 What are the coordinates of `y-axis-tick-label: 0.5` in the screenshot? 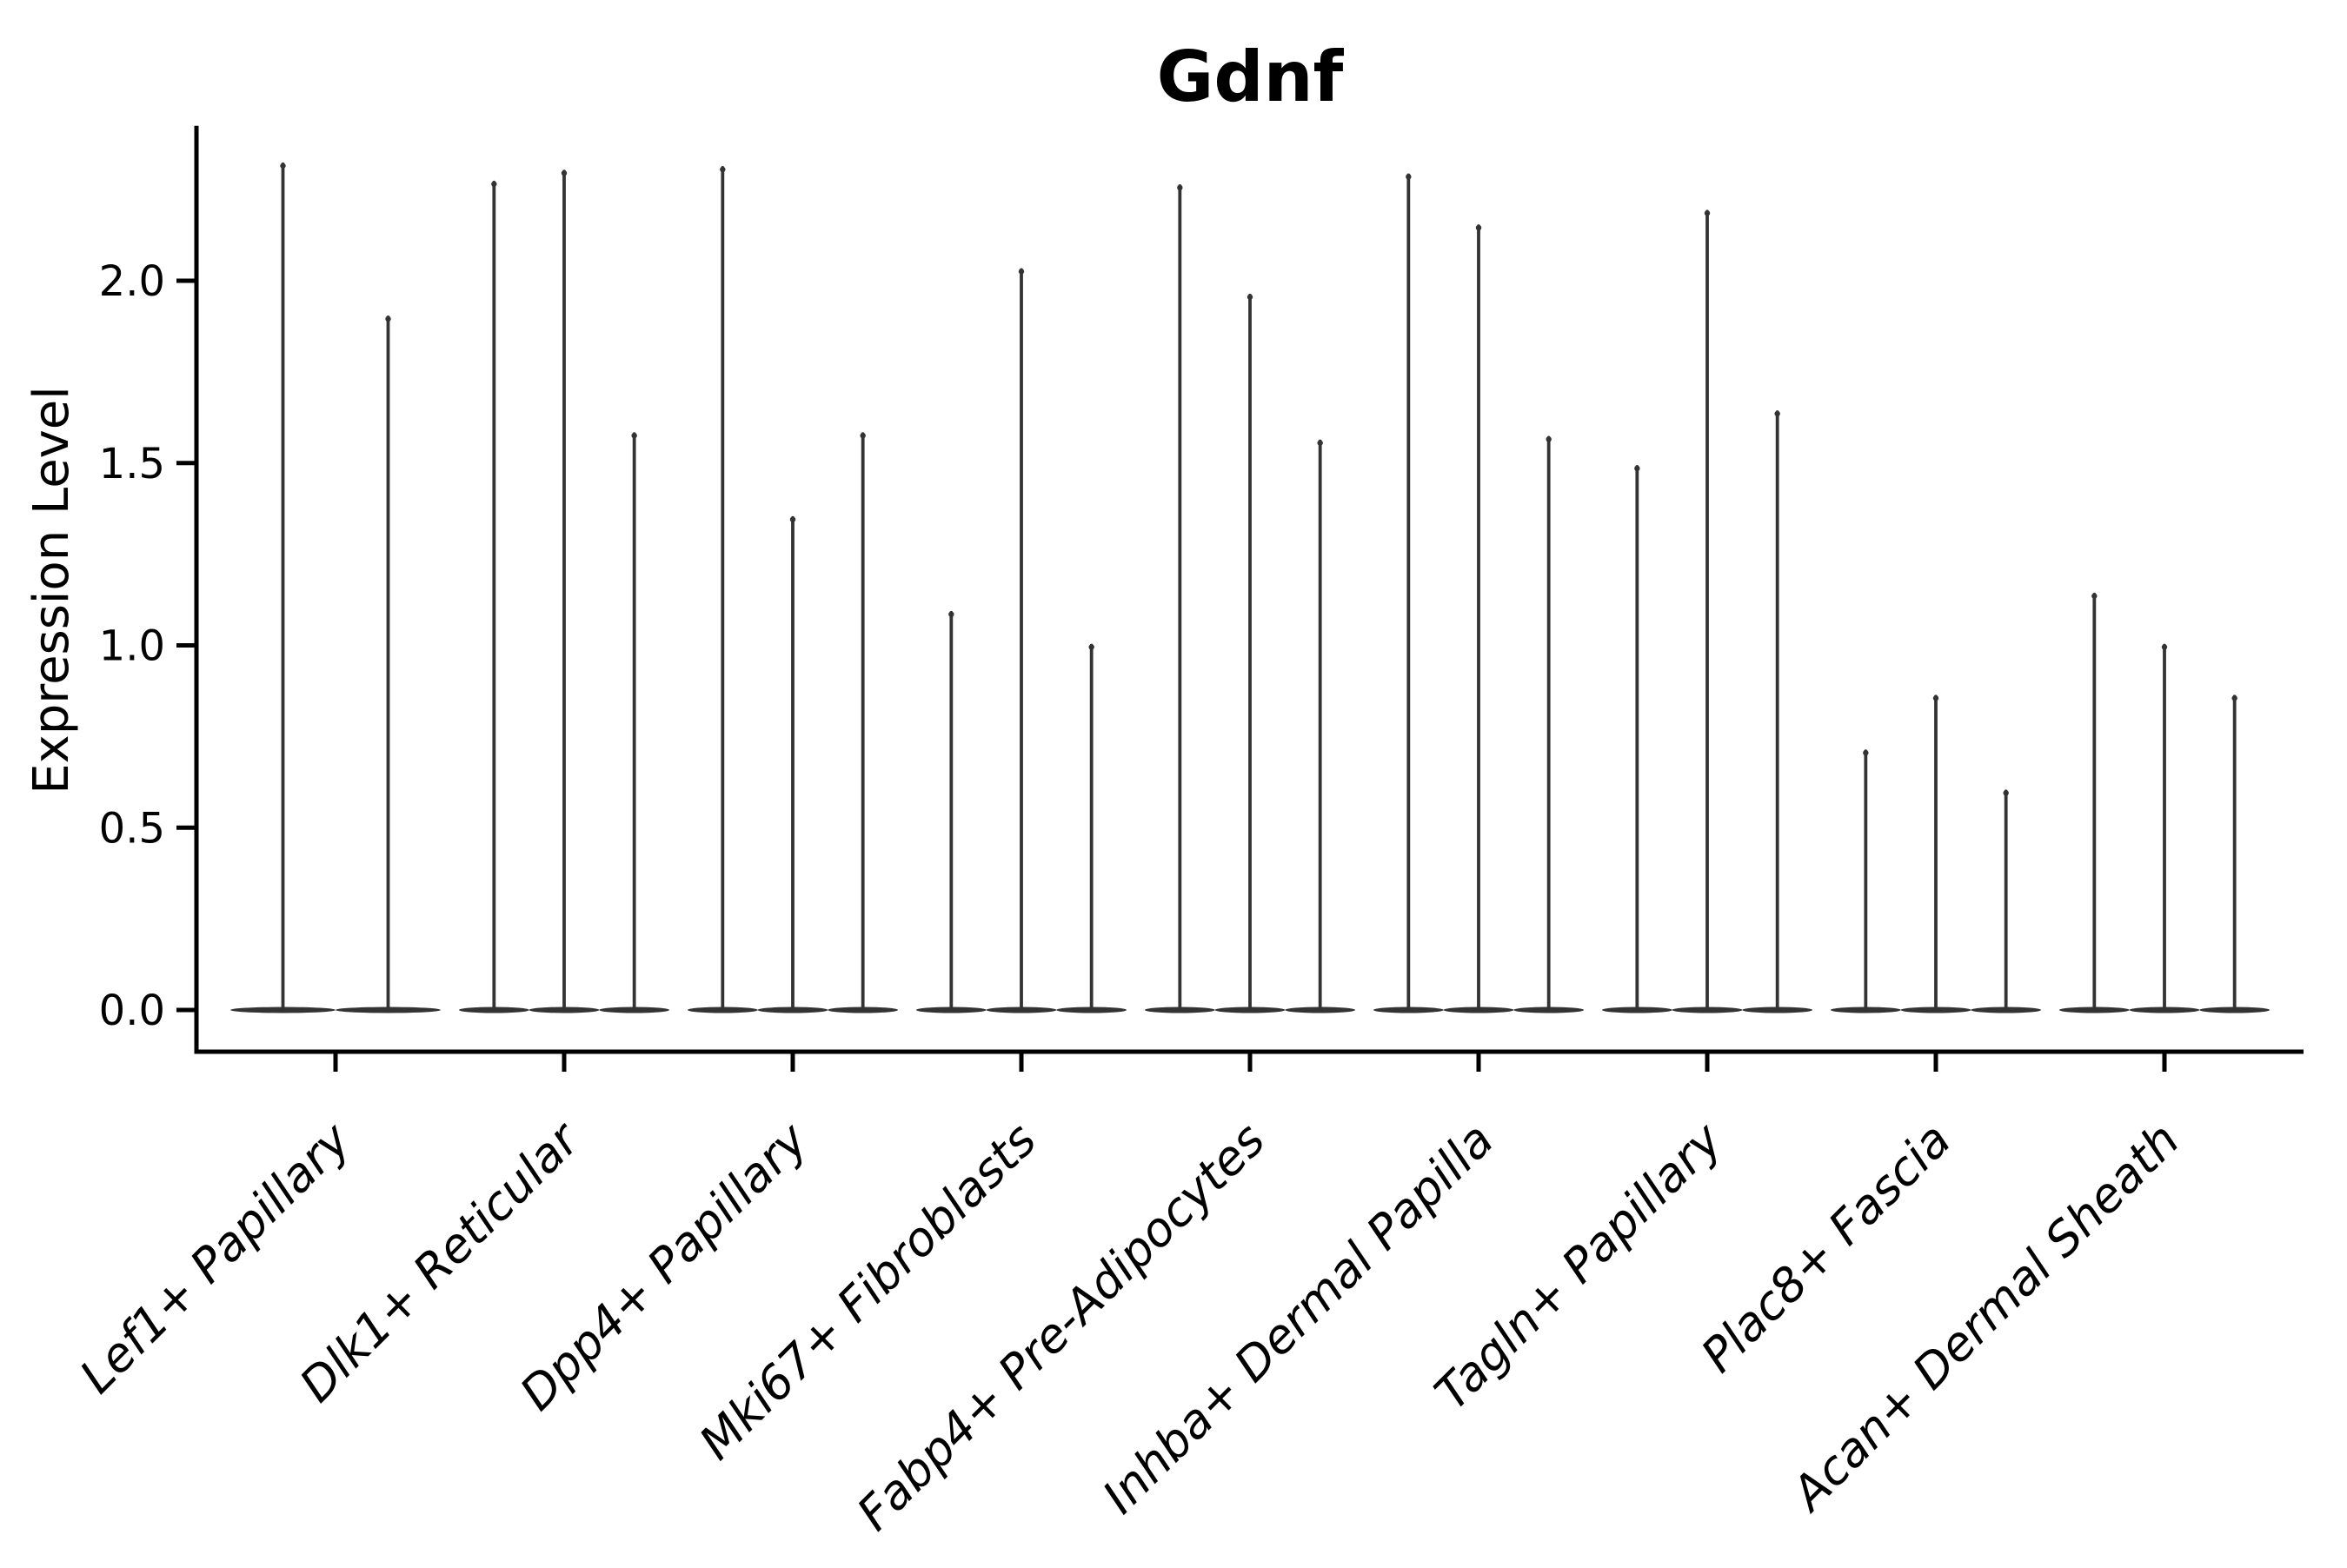 It's located at (132, 828).